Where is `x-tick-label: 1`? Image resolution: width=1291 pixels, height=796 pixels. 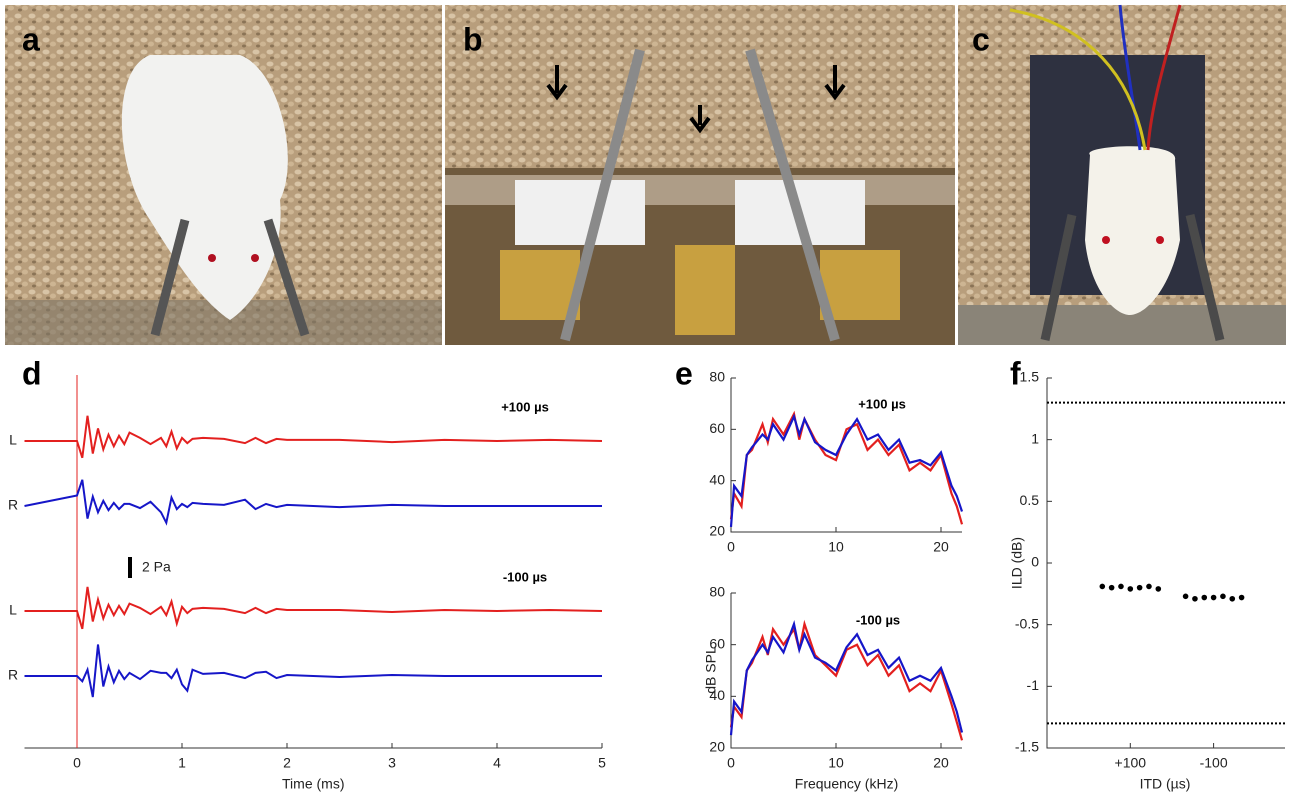 x-tick-label: 1 is located at coordinates (182, 763).